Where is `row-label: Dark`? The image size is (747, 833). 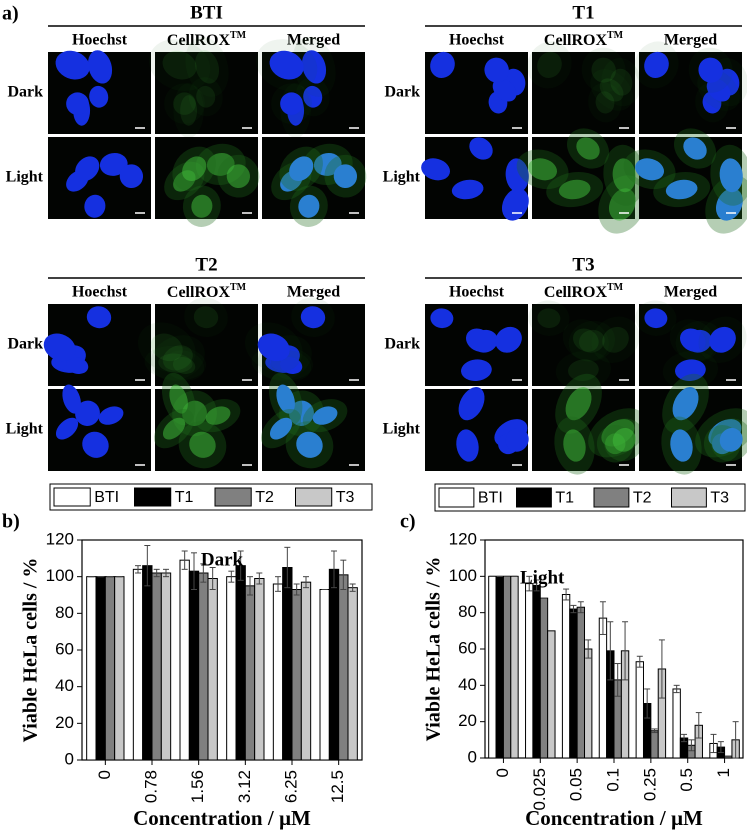 row-label: Dark is located at coordinates (25, 92).